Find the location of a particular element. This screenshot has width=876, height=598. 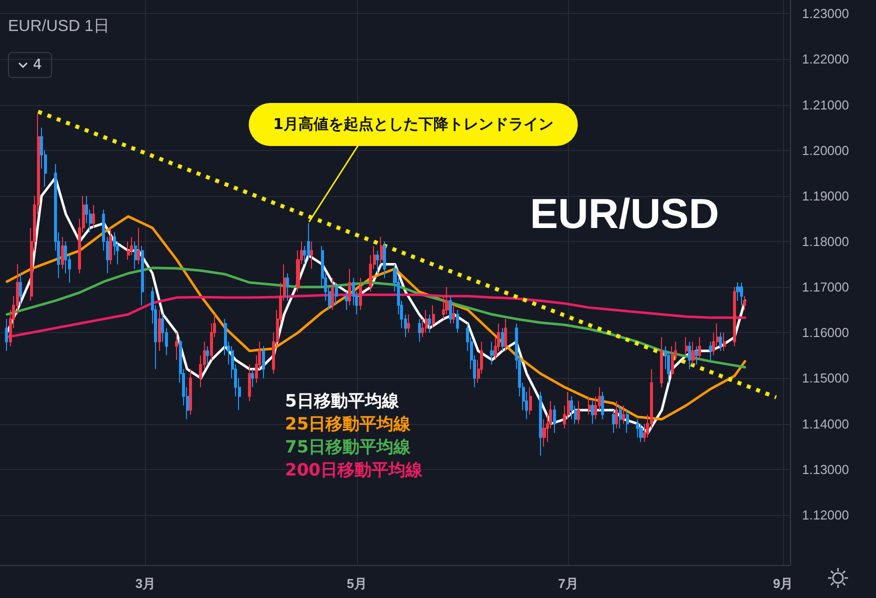

y-tick-label: 1.15000 is located at coordinates (825, 378).